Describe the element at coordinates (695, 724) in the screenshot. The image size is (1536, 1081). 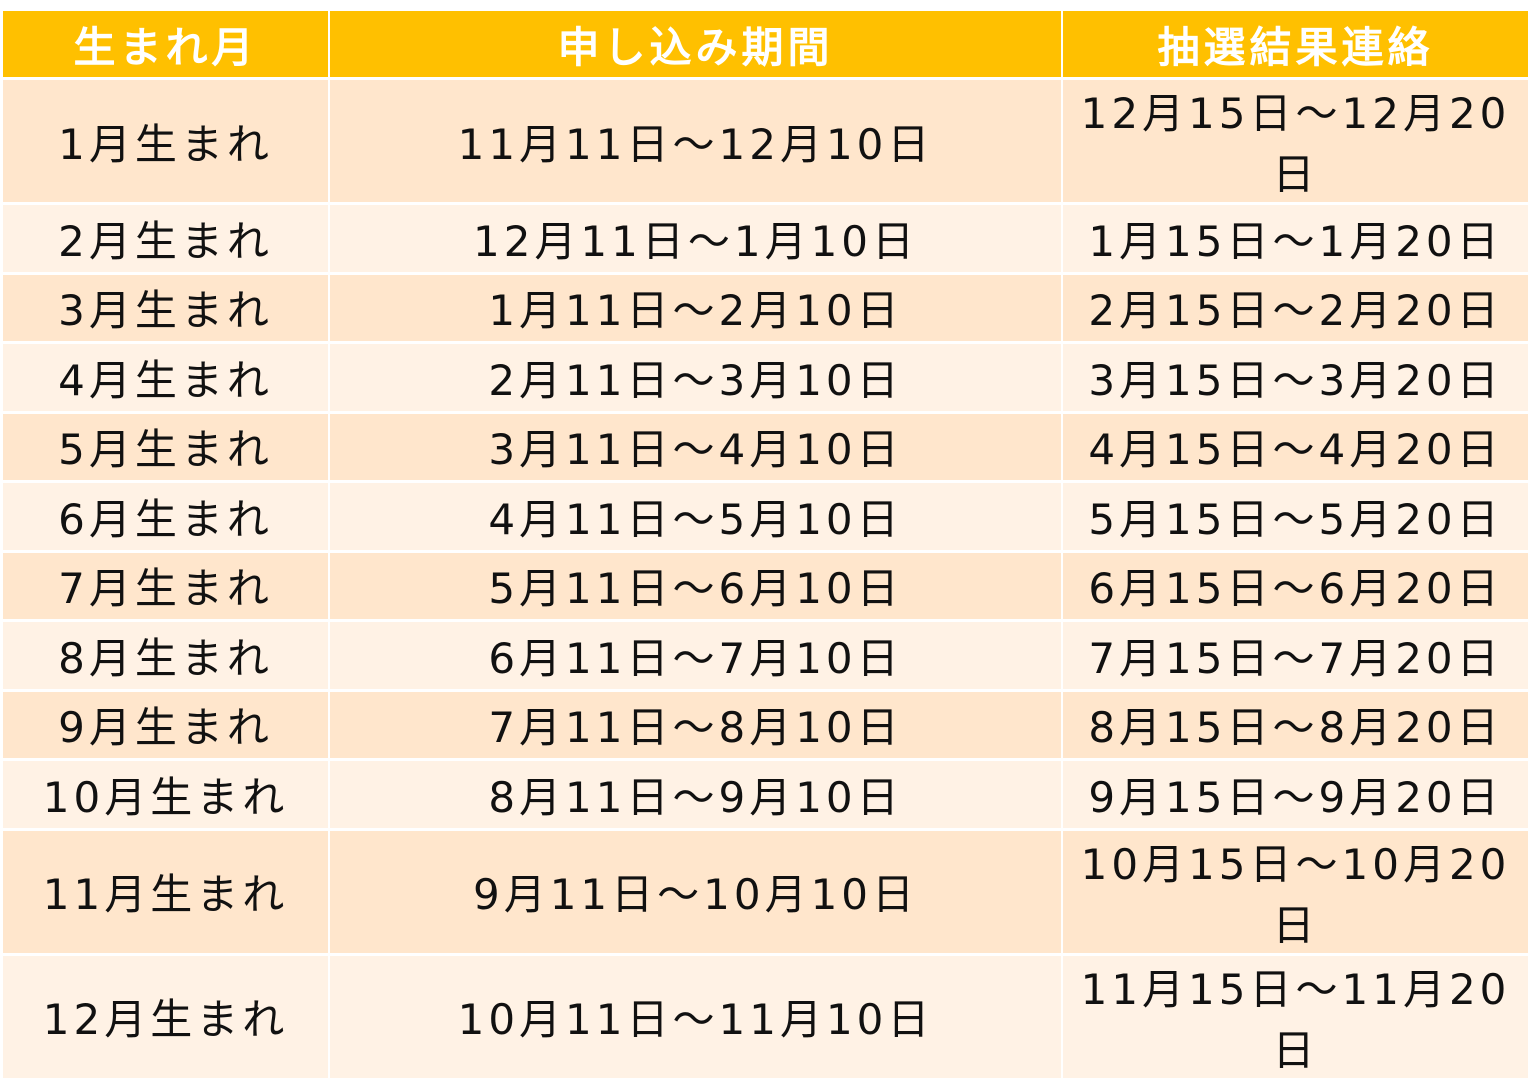
I see `application-period-cell: 7月11日～8月10日` at that location.